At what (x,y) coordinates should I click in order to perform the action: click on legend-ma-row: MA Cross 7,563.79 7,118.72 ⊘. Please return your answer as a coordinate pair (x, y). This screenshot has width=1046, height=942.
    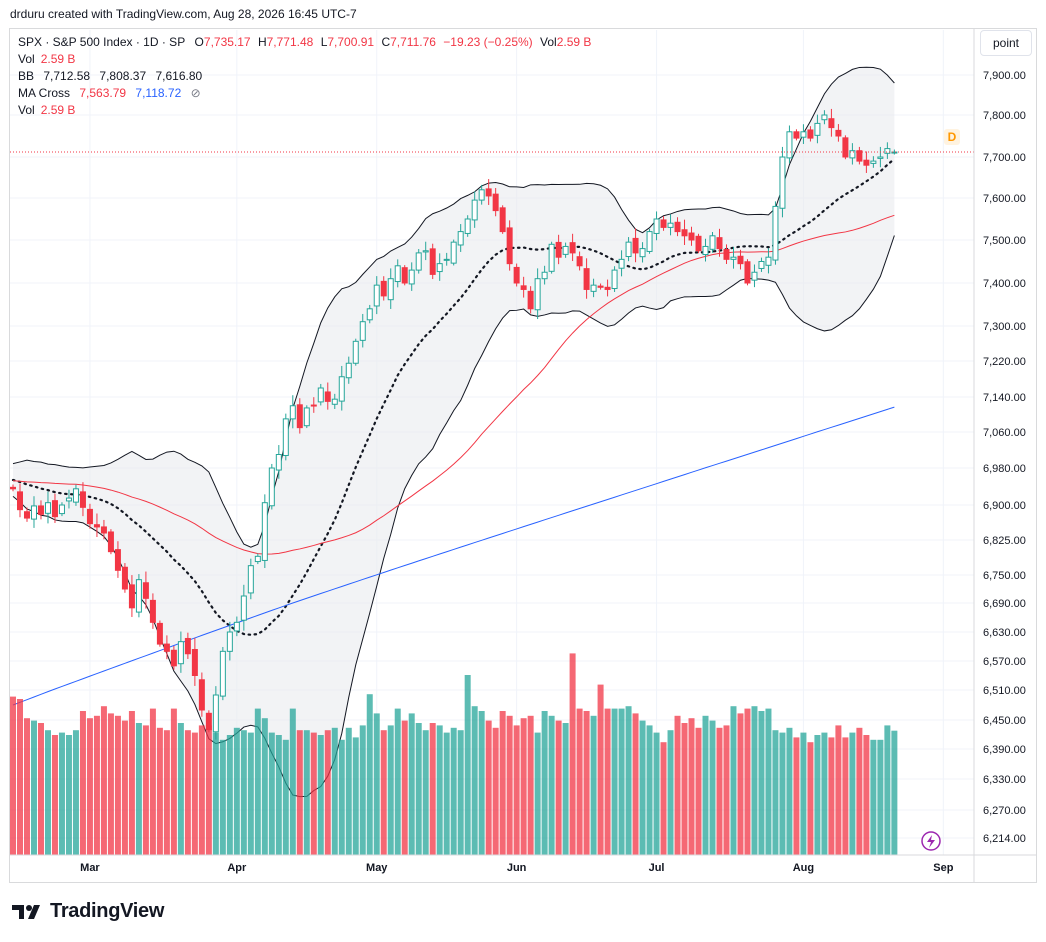
    Looking at the image, I should click on (306, 93).